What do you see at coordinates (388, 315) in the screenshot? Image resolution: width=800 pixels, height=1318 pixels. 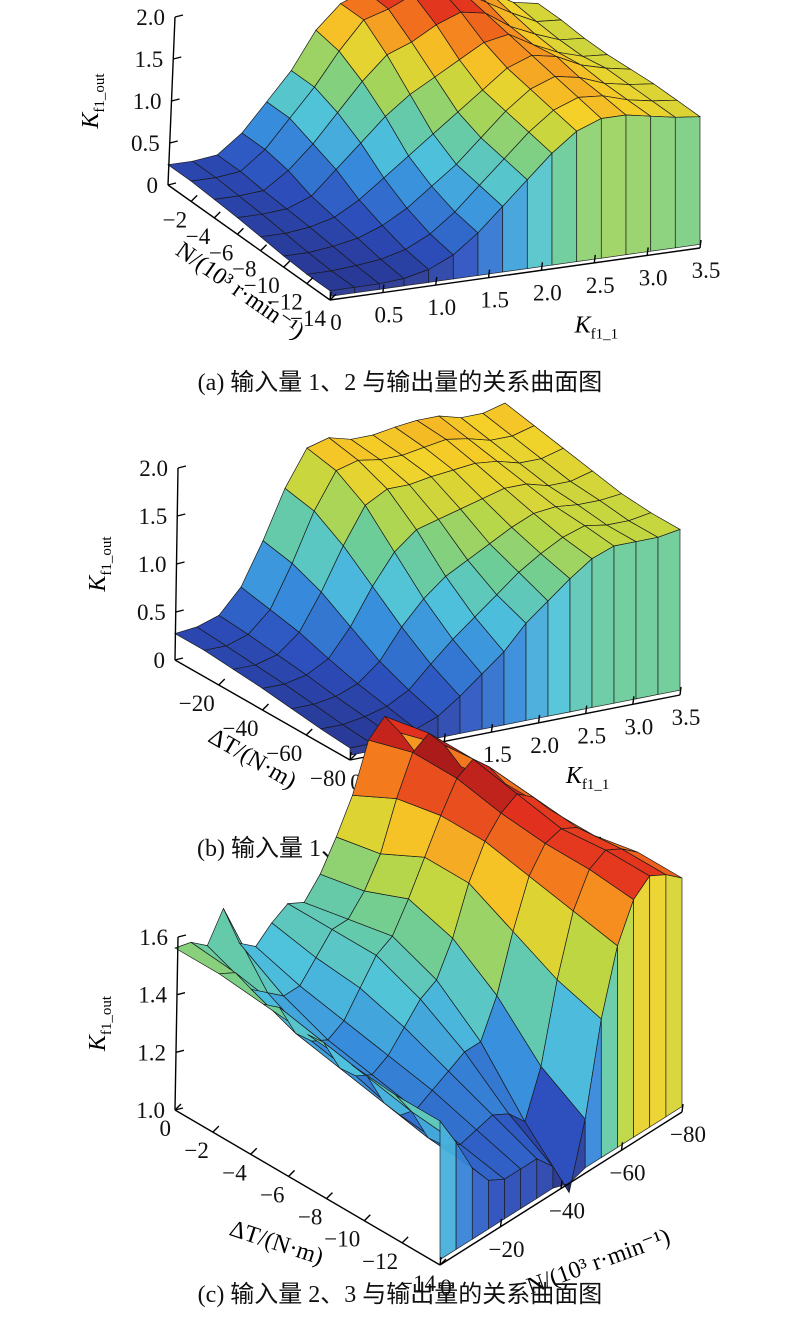 I see `x-tick-label: 0.5` at bounding box center [388, 315].